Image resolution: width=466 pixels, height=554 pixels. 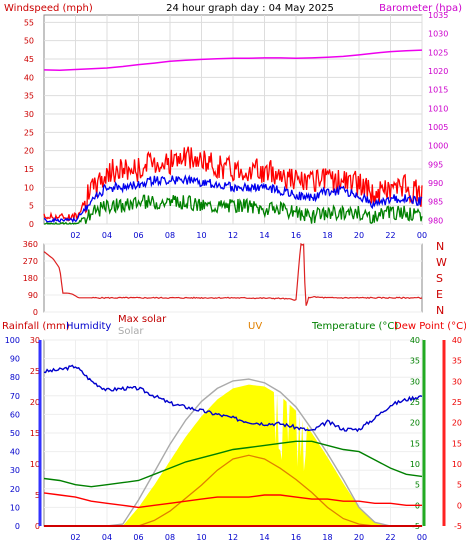 I want to click on rainfall-tick-label: 15, so click(x=35, y=433).